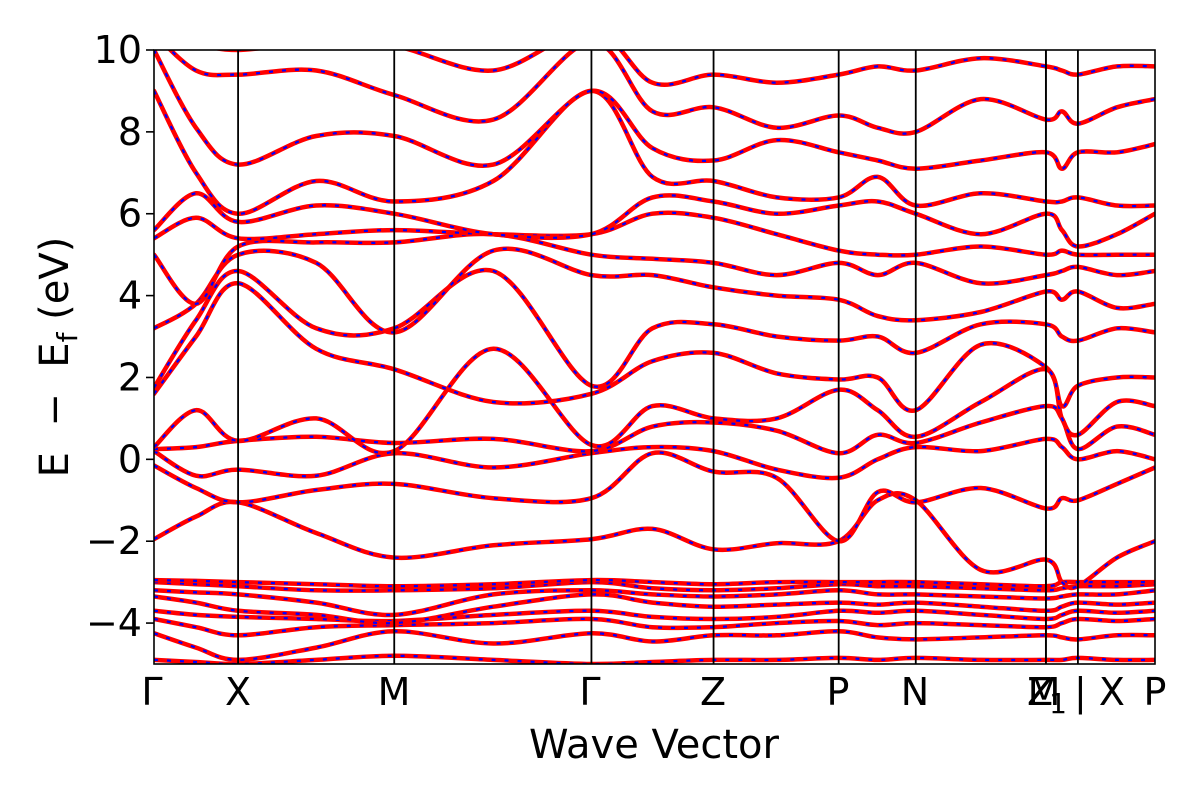  I want to click on ytick-label: 8, so click(130, 132).